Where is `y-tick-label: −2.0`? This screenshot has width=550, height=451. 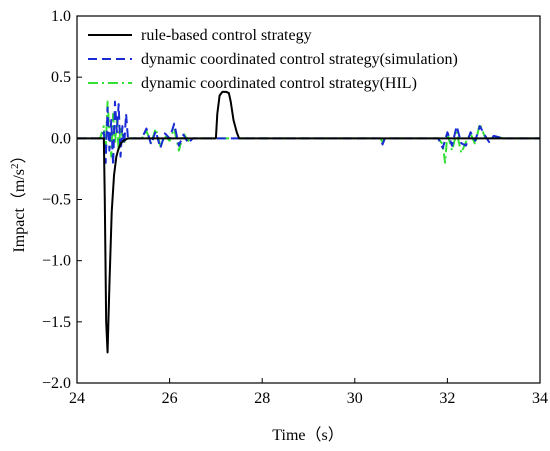
y-tick-label: −2.0 is located at coordinates (56, 383).